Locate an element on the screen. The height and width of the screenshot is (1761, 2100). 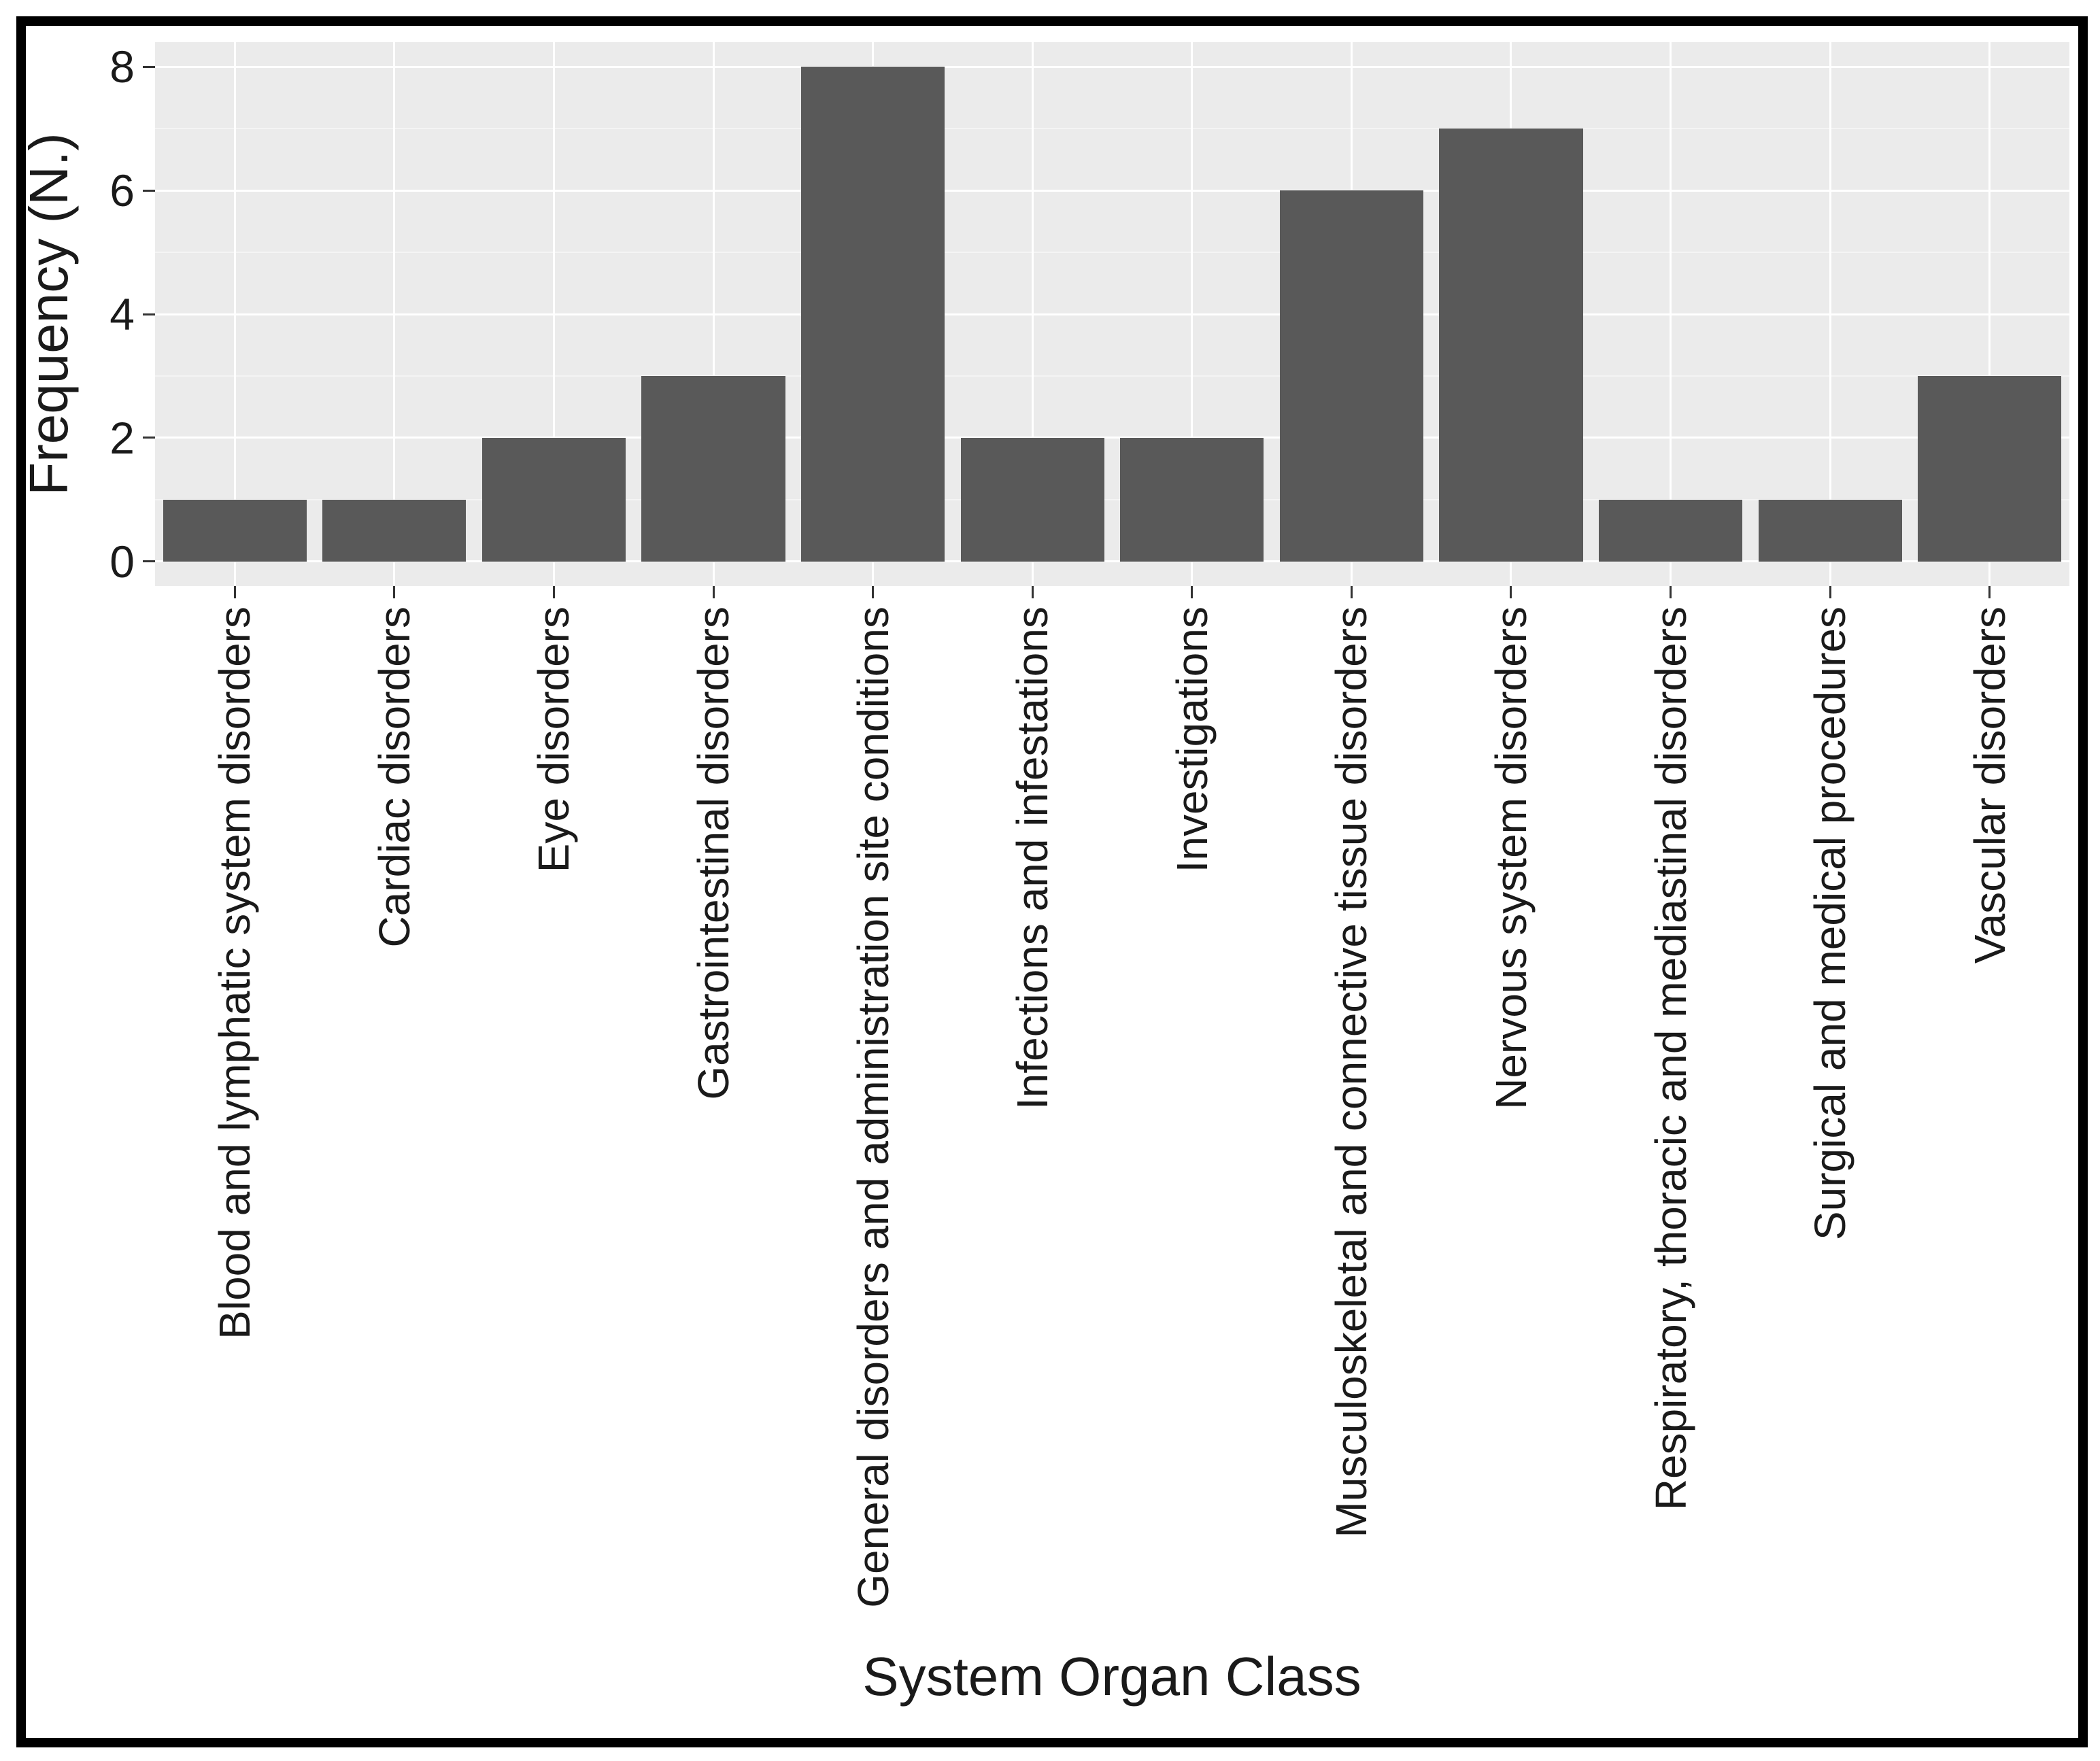
x-axis-title: System Organ Class is located at coordinates (1111, 1677).